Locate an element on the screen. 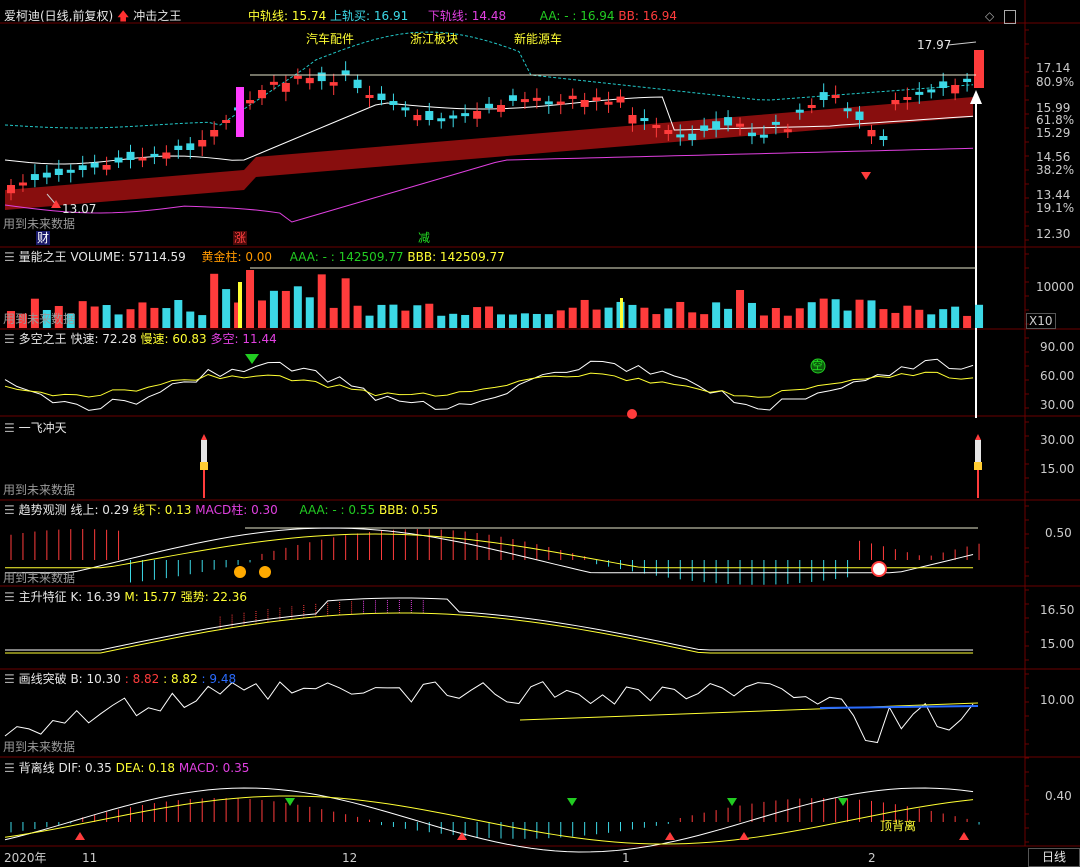 The height and width of the screenshot is (867, 1080). breakout-line-blue is located at coordinates (899, 707).